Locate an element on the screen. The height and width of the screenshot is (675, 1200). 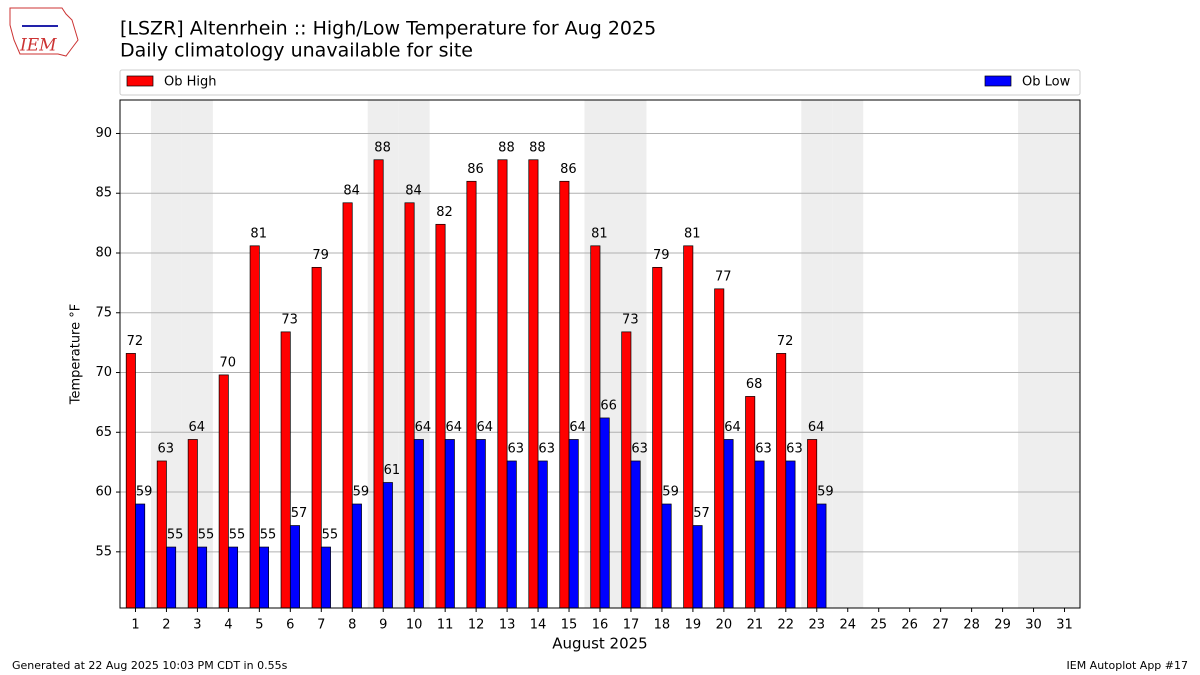
value-label: 70 is located at coordinates (227, 362).